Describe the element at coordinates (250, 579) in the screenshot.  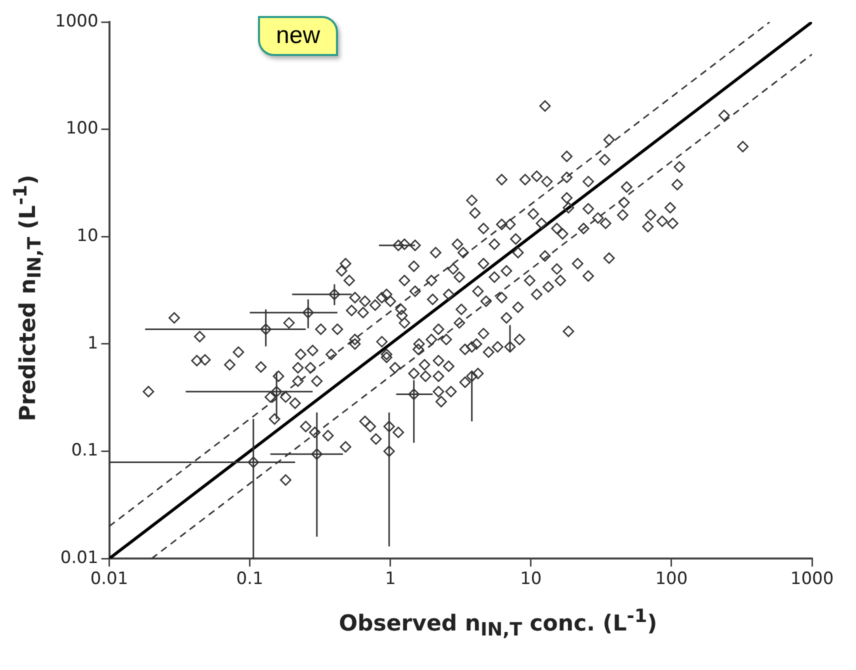
I see `x-tick-label: 0.1` at that location.